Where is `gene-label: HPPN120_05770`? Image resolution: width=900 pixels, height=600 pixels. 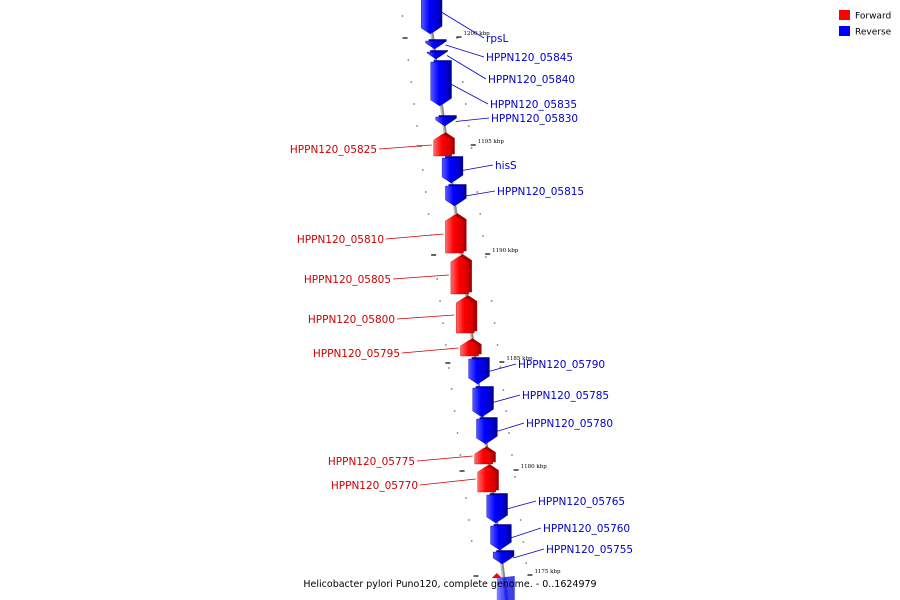 gene-label: HPPN120_05770 is located at coordinates (374, 486).